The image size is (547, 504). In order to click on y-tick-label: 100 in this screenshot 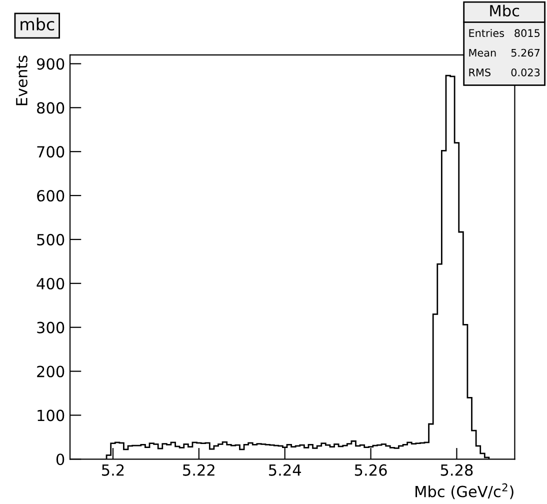, I will do `click(51, 416)`.